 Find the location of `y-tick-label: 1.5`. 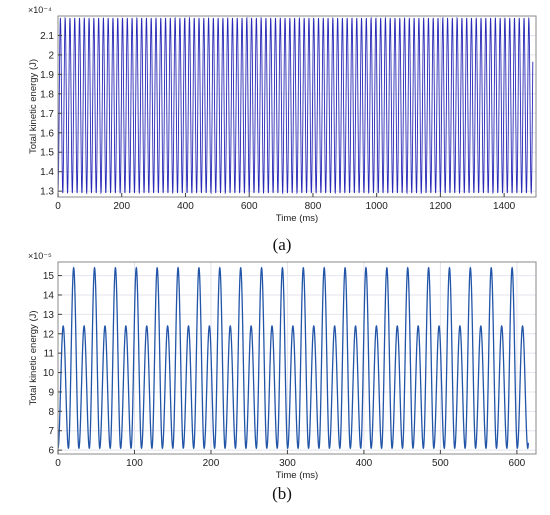

y-tick-label: 1.5 is located at coordinates (47, 153).